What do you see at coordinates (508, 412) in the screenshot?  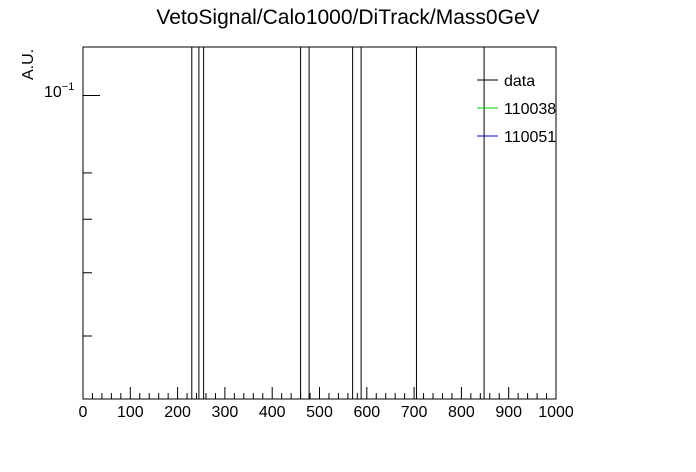 I see `x-tick-label: 900` at bounding box center [508, 412].